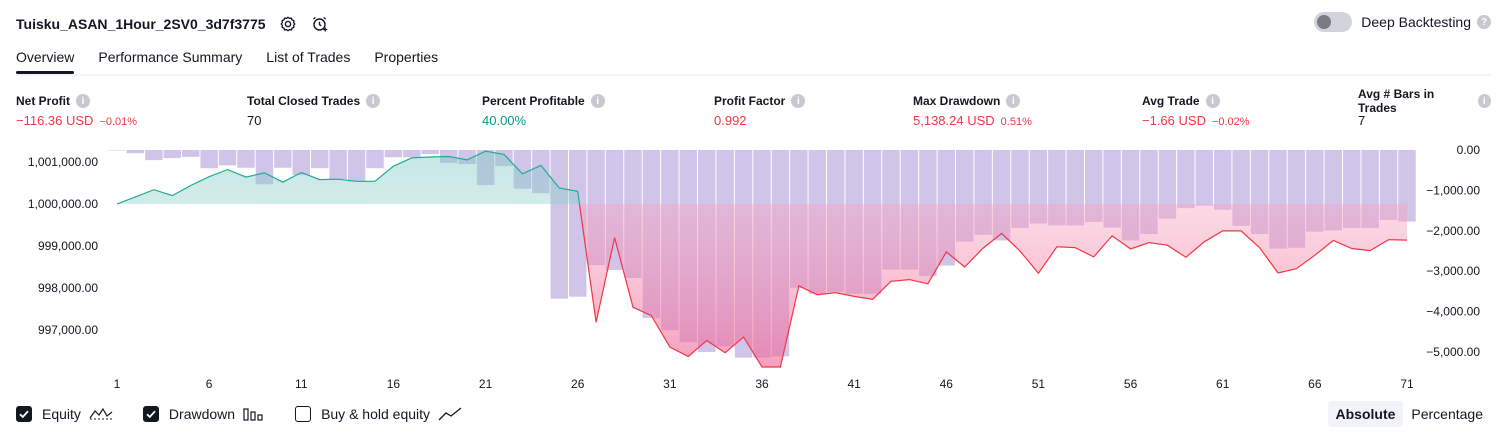 This screenshot has width=1507, height=438. I want to click on x-tick-label: 26, so click(578, 384).